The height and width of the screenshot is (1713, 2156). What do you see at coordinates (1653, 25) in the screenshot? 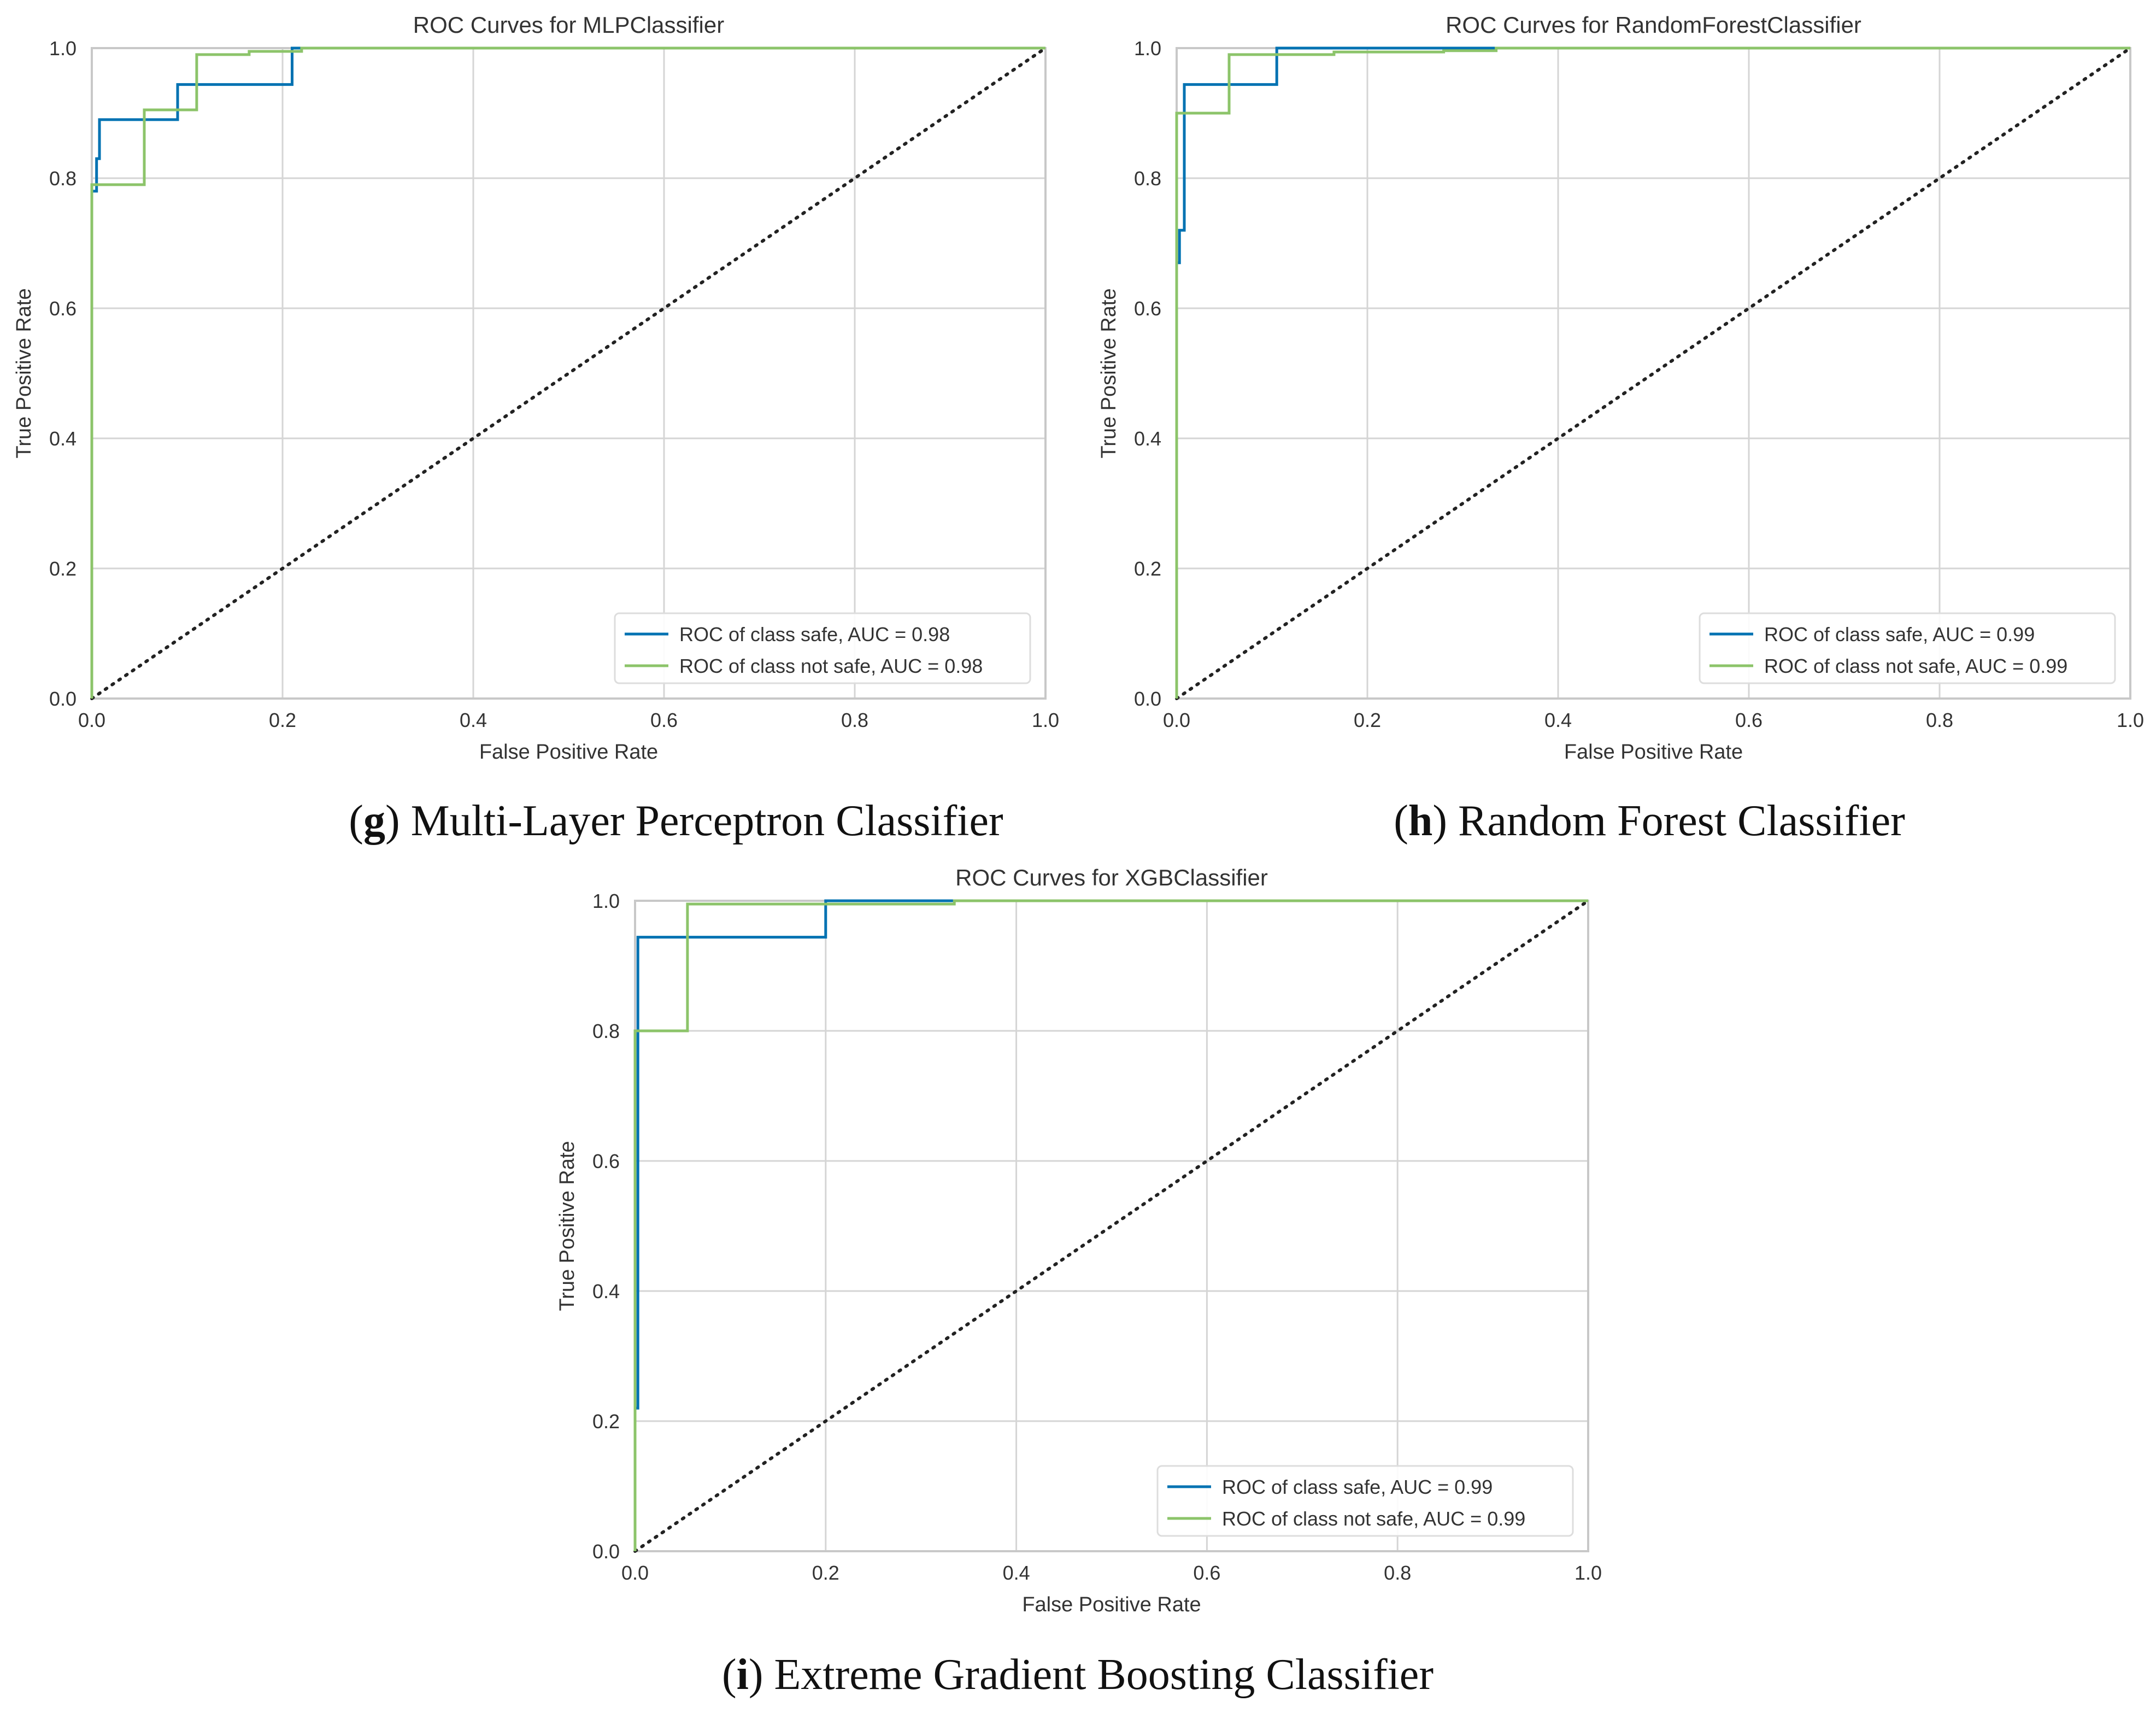
I see `chart-title: ROC Curves for RandomForestClassifier` at bounding box center [1653, 25].